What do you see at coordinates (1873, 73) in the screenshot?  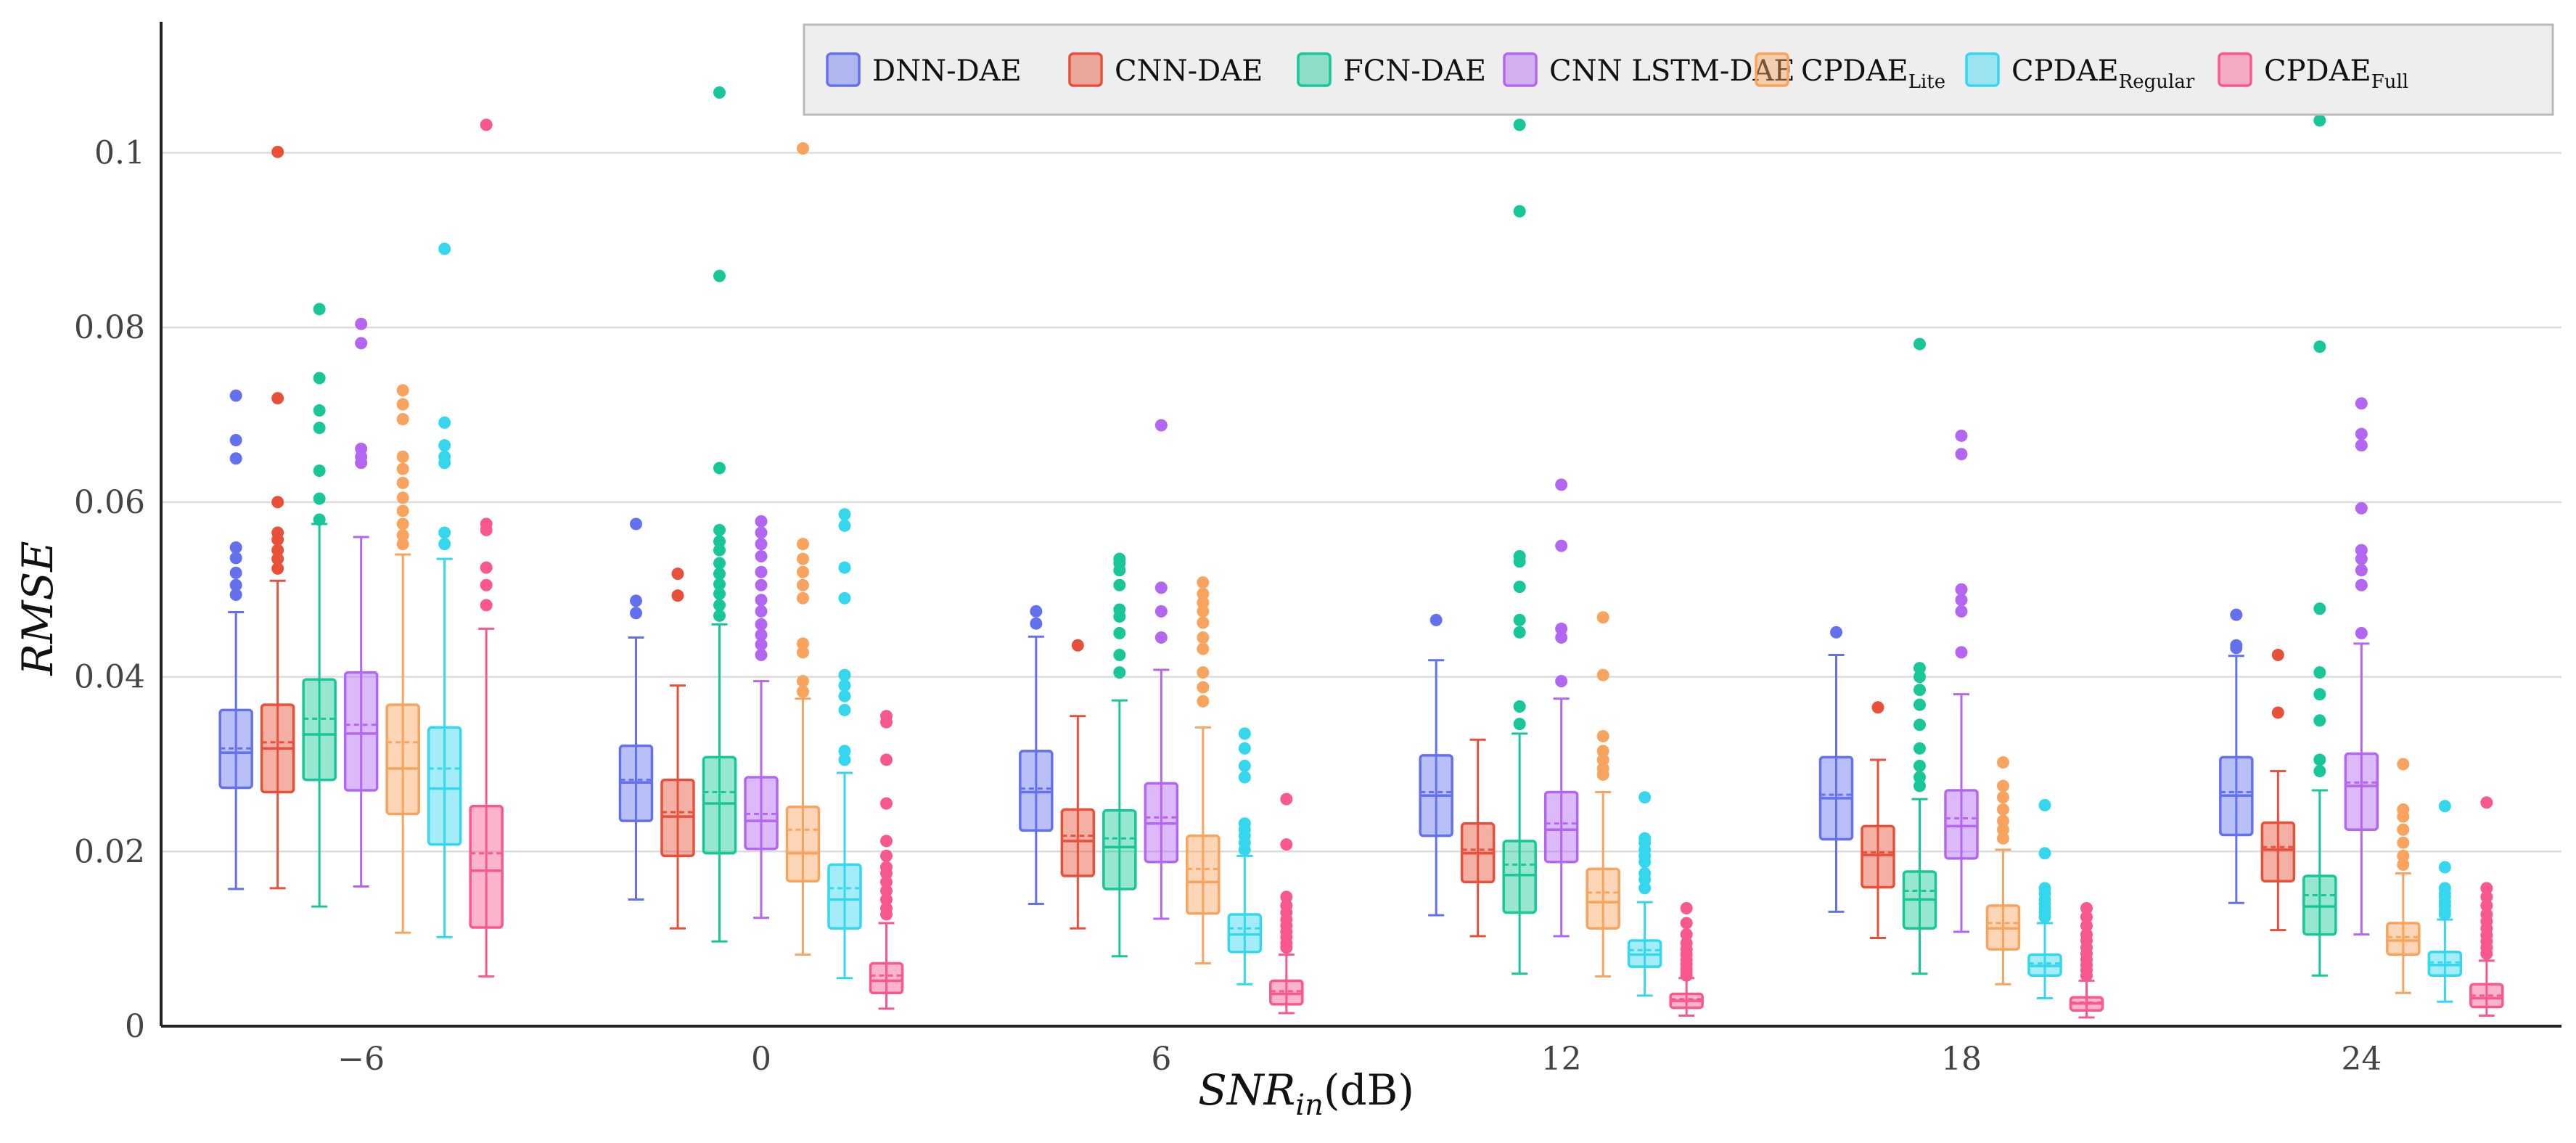 I see `legend-label: CPDAELite` at bounding box center [1873, 73].